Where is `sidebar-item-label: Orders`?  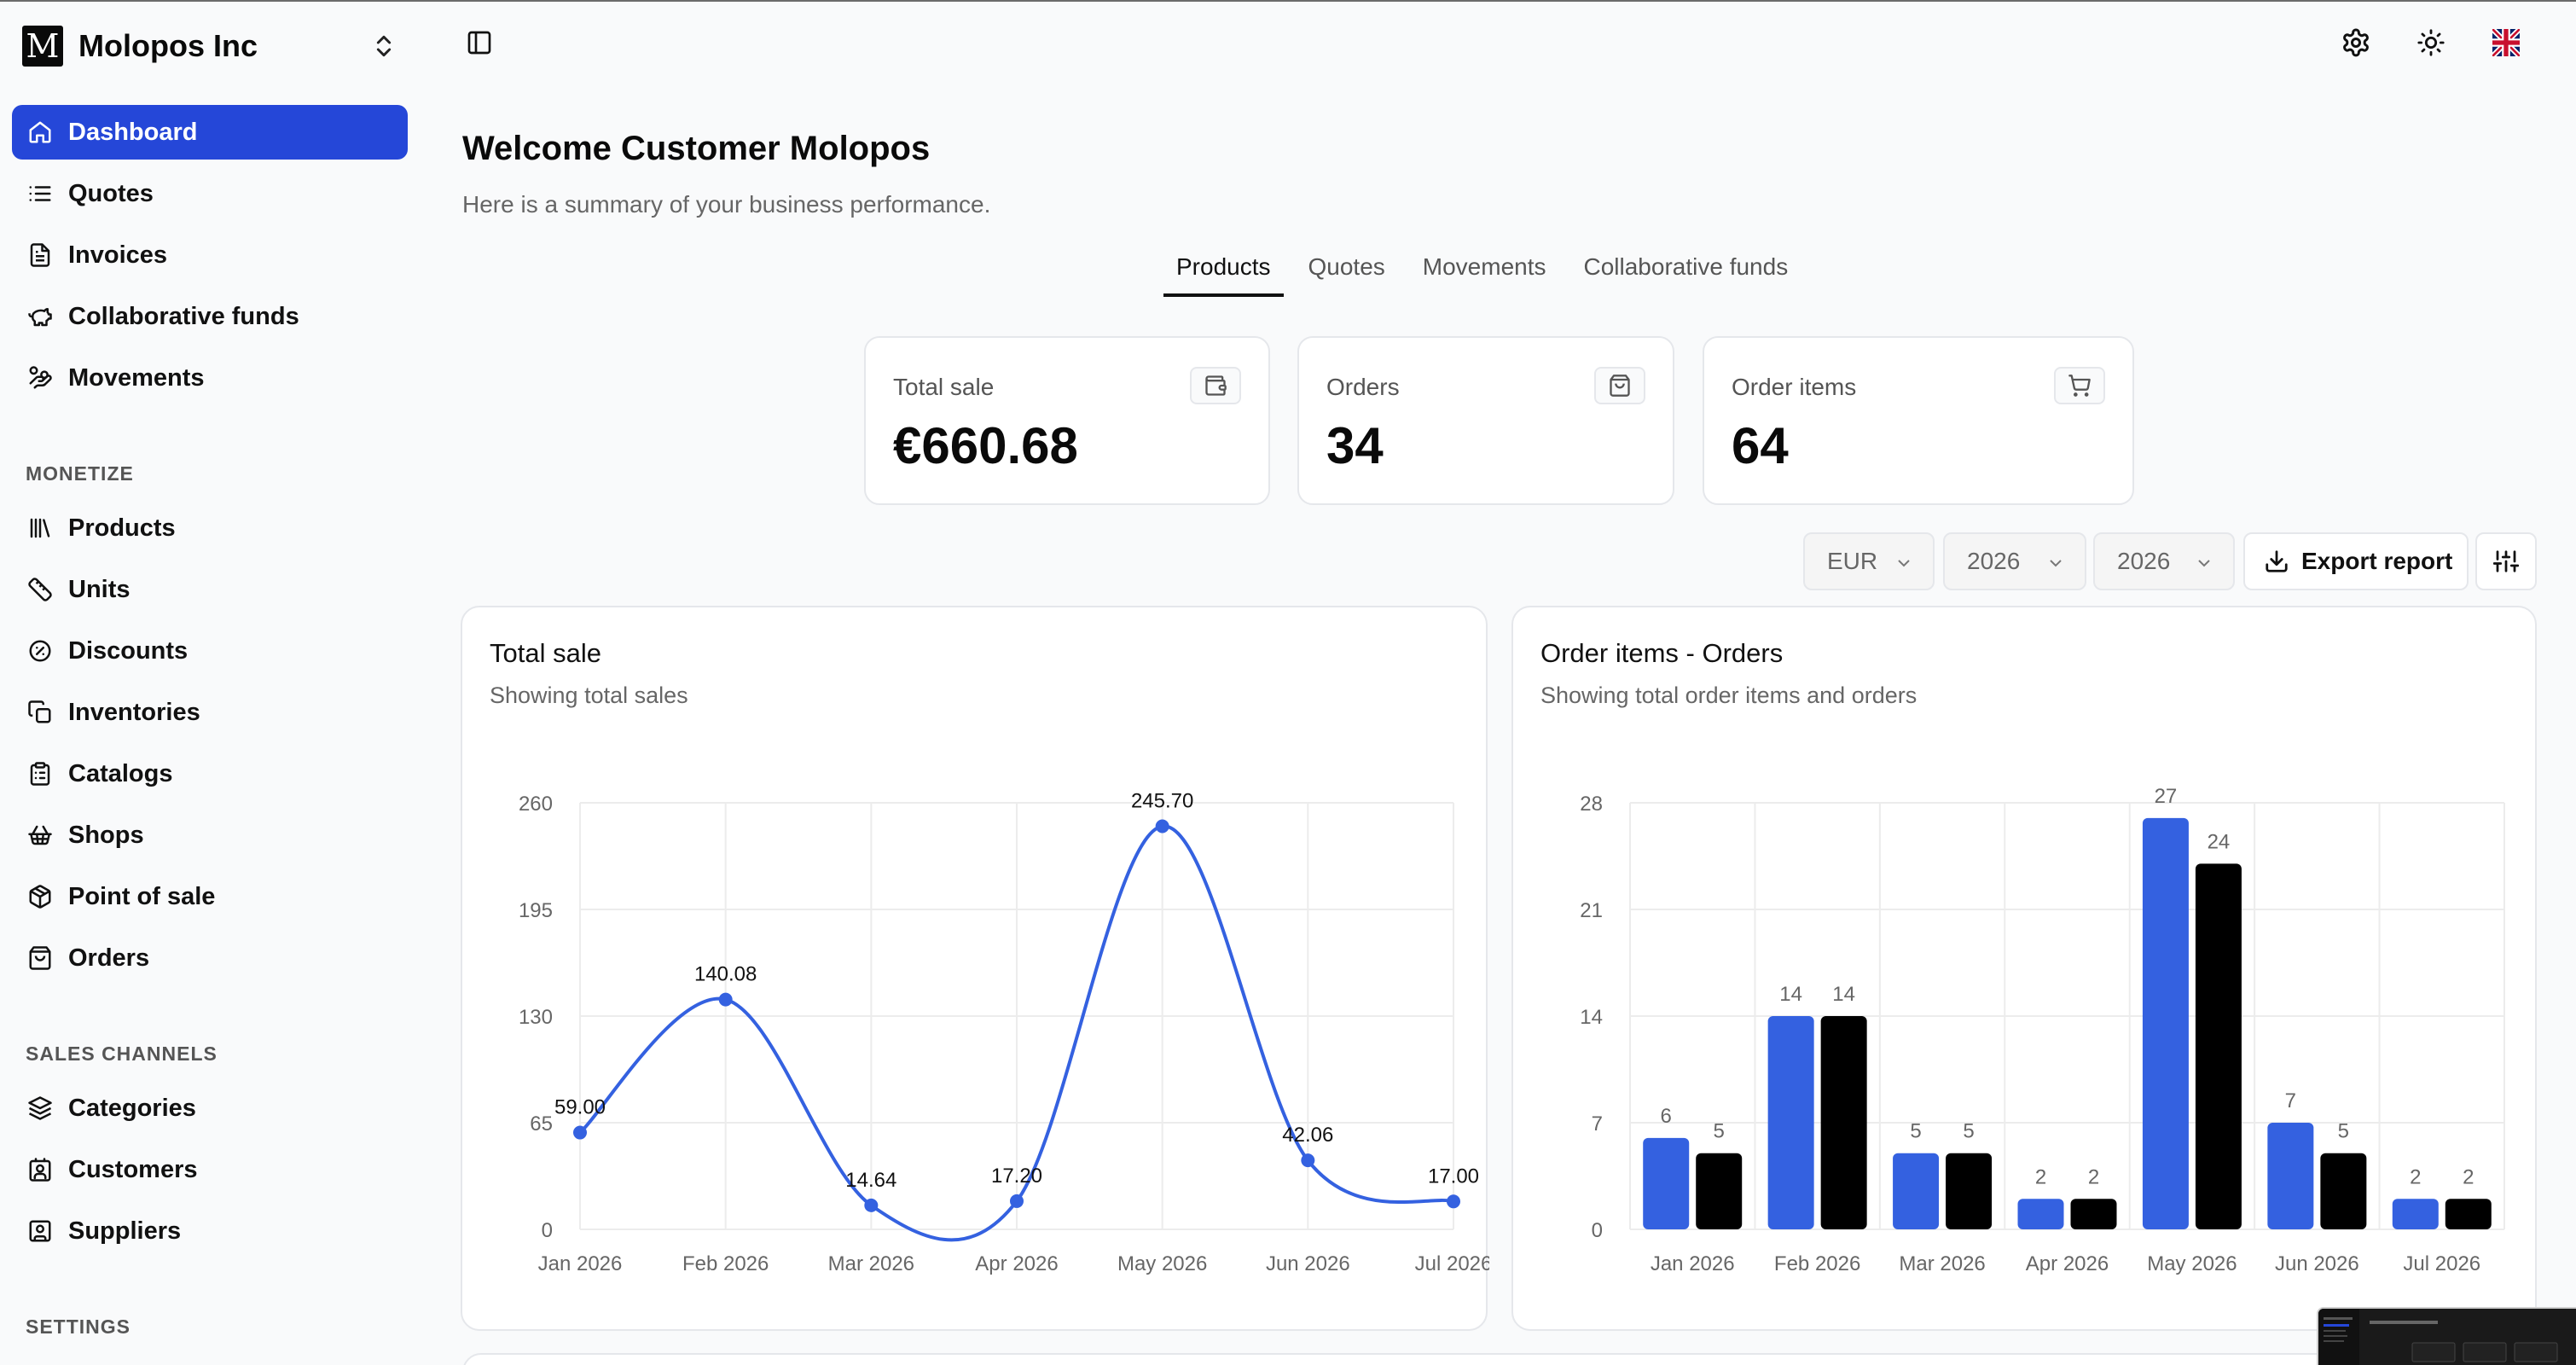
sidebar-item-label: Orders is located at coordinates (109, 958).